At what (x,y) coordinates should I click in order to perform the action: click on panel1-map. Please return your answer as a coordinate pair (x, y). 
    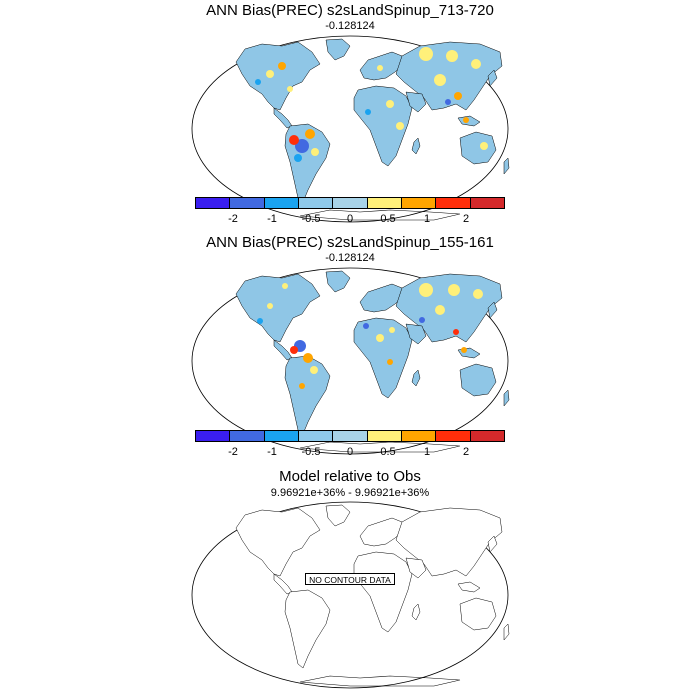
    Looking at the image, I should click on (350, 129).